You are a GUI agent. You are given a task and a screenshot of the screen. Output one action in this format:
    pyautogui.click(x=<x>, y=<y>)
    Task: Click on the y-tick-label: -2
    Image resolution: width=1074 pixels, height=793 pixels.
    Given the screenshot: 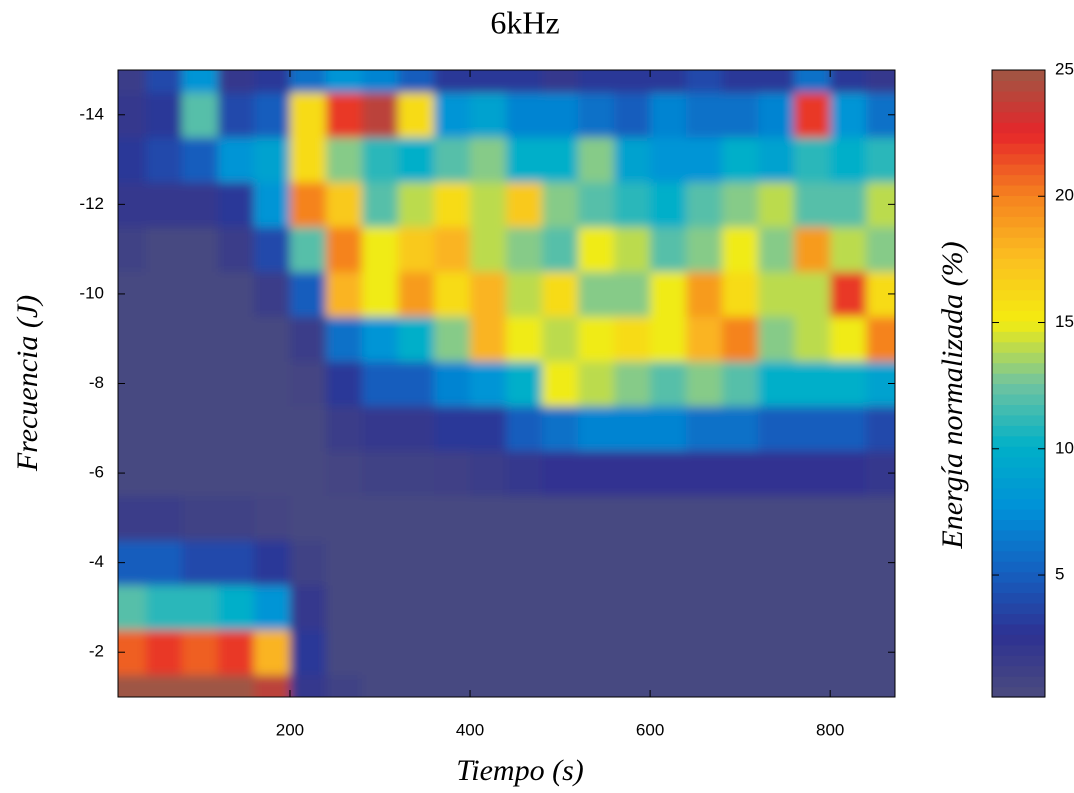 What is the action you would take?
    pyautogui.click(x=96, y=651)
    